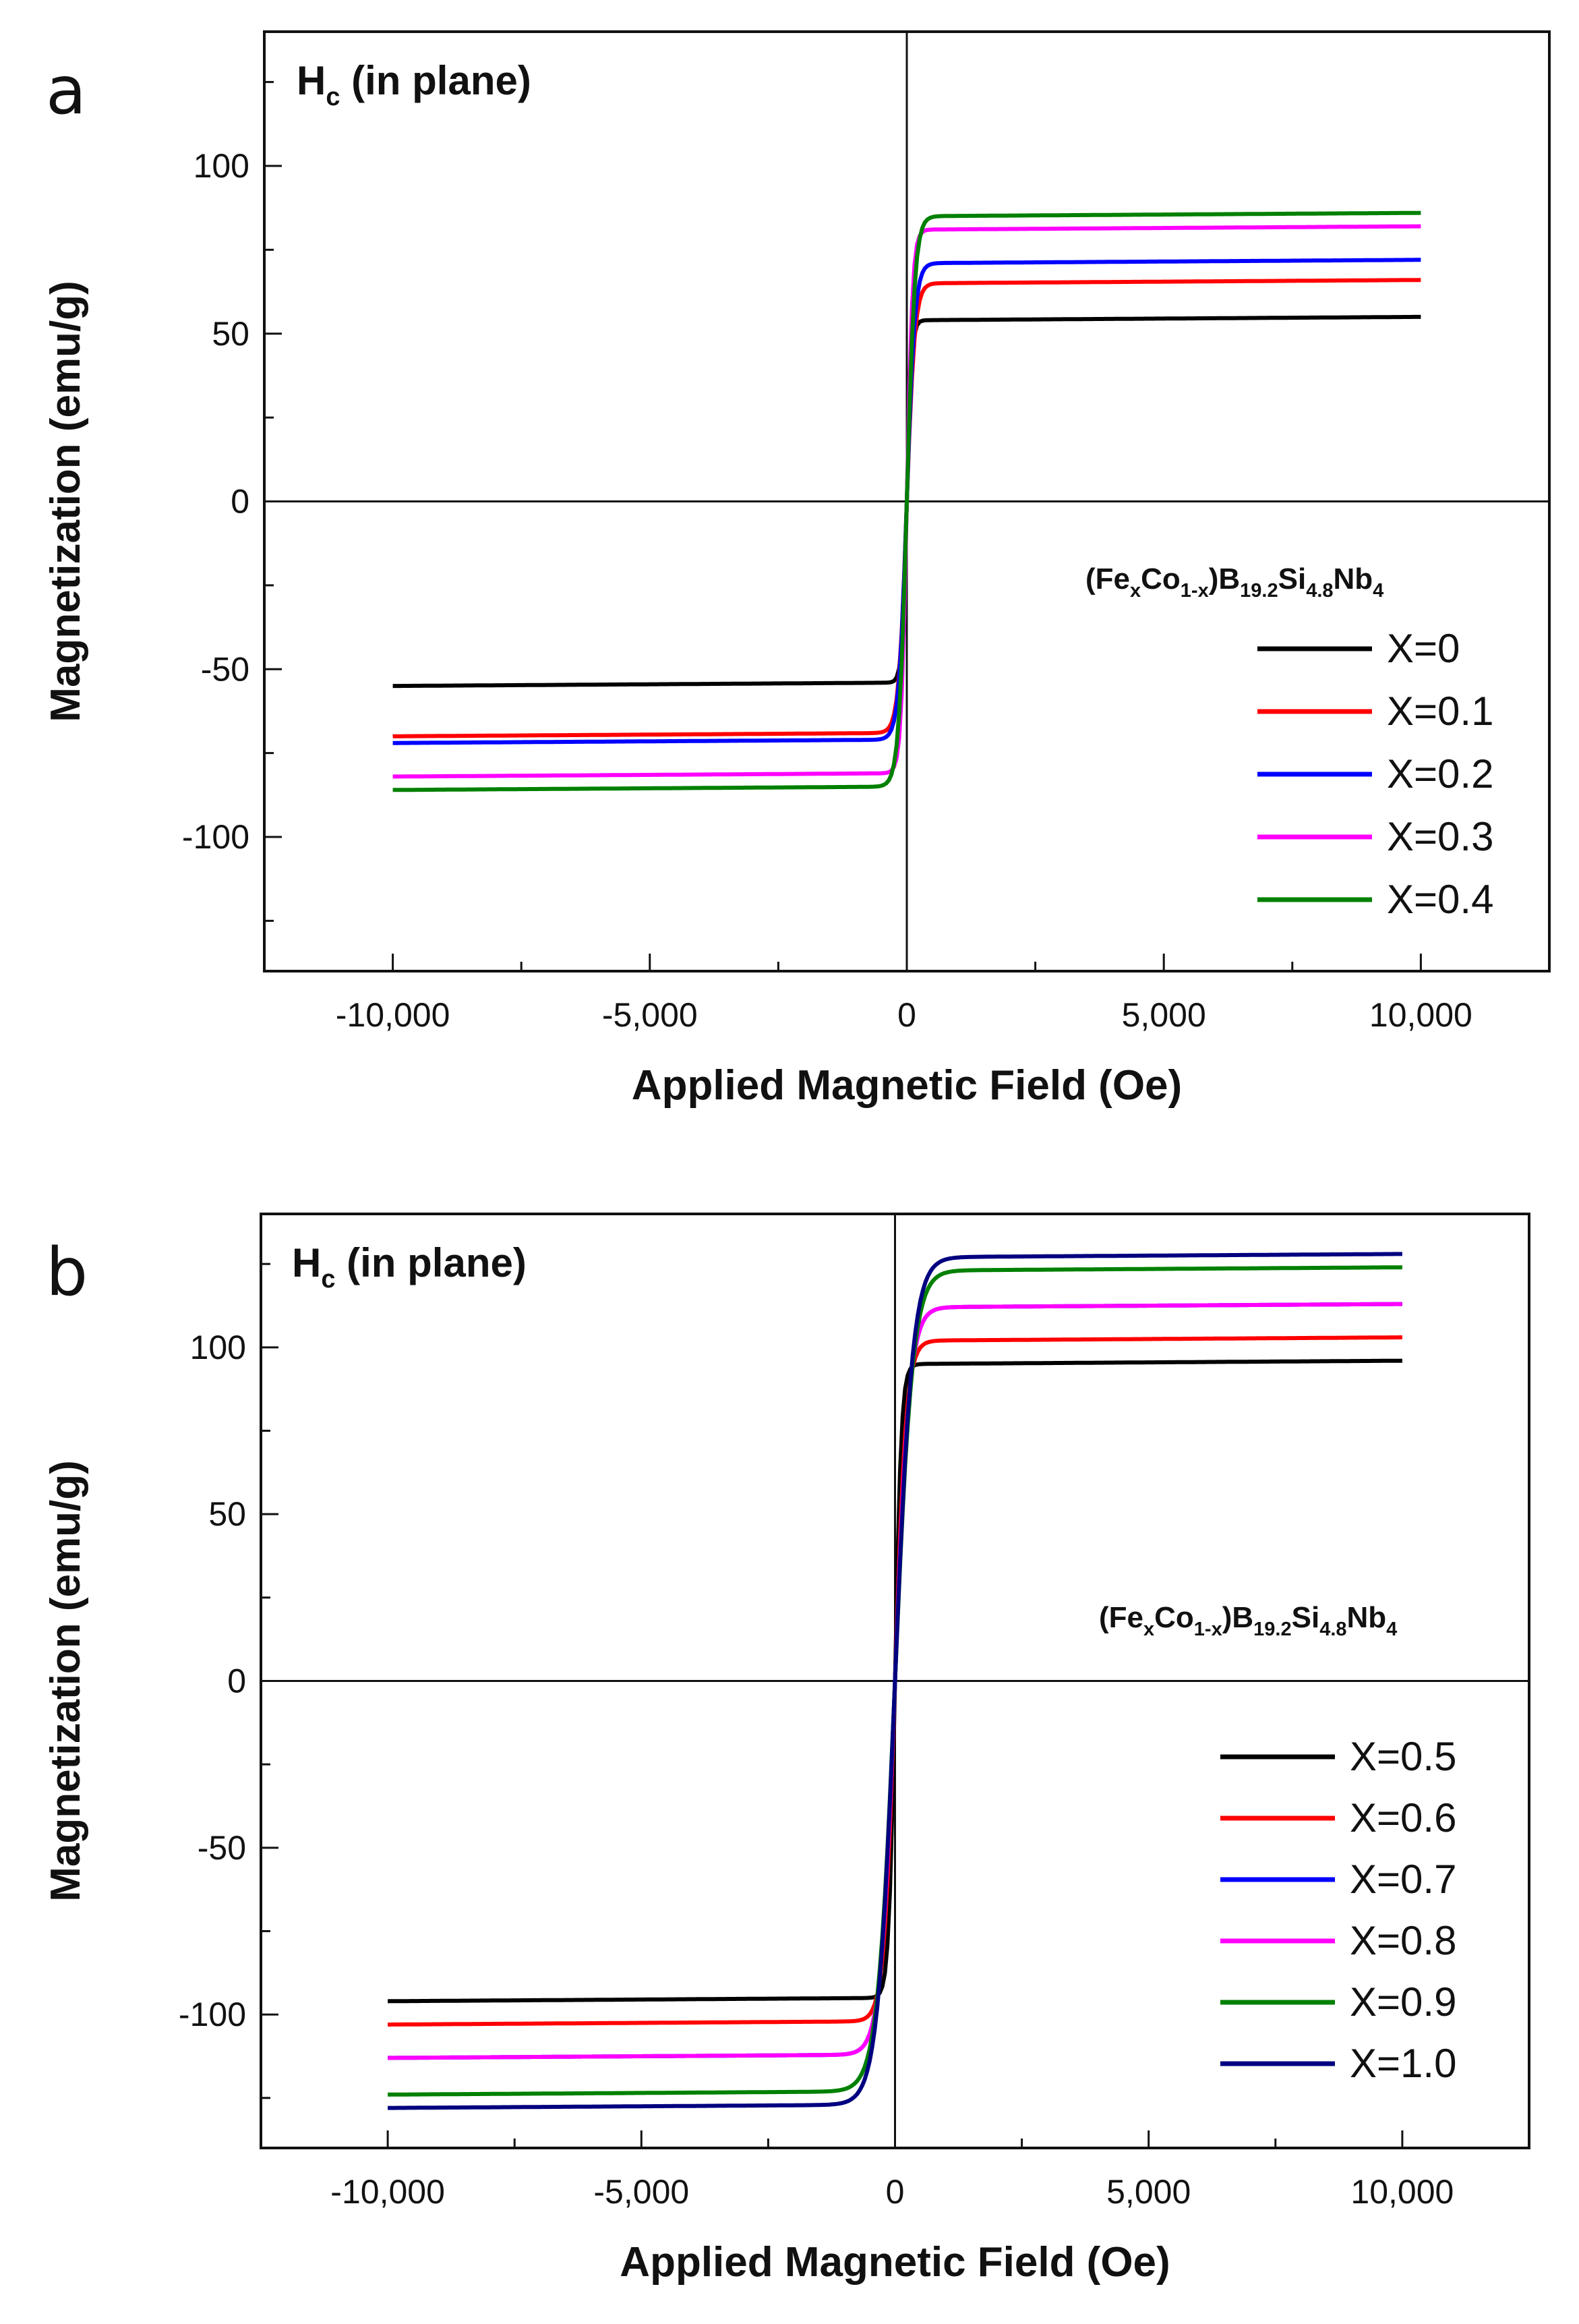 The height and width of the screenshot is (2324, 1579). What do you see at coordinates (1423, 648) in the screenshot?
I see `legend-entry: X=0` at bounding box center [1423, 648].